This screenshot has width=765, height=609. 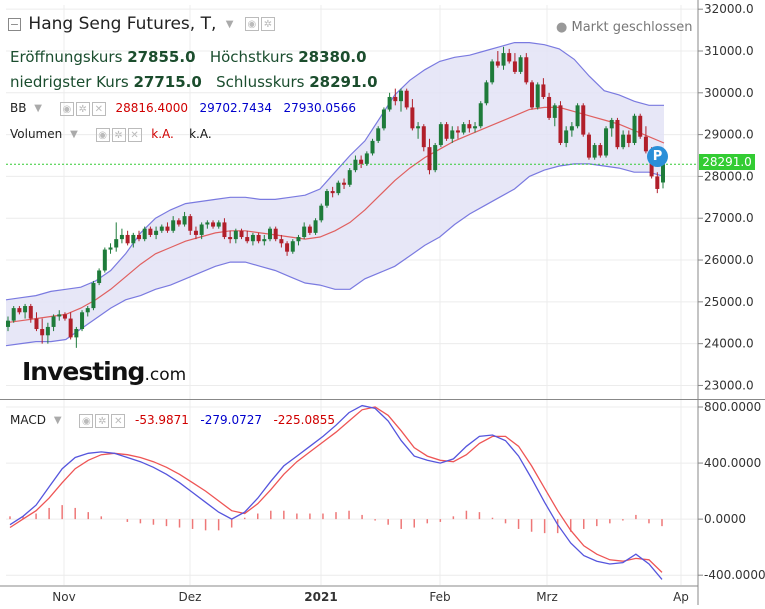 What do you see at coordinates (729, 93) in the screenshot?
I see `price-tick-label: 30000.0` at bounding box center [729, 93].